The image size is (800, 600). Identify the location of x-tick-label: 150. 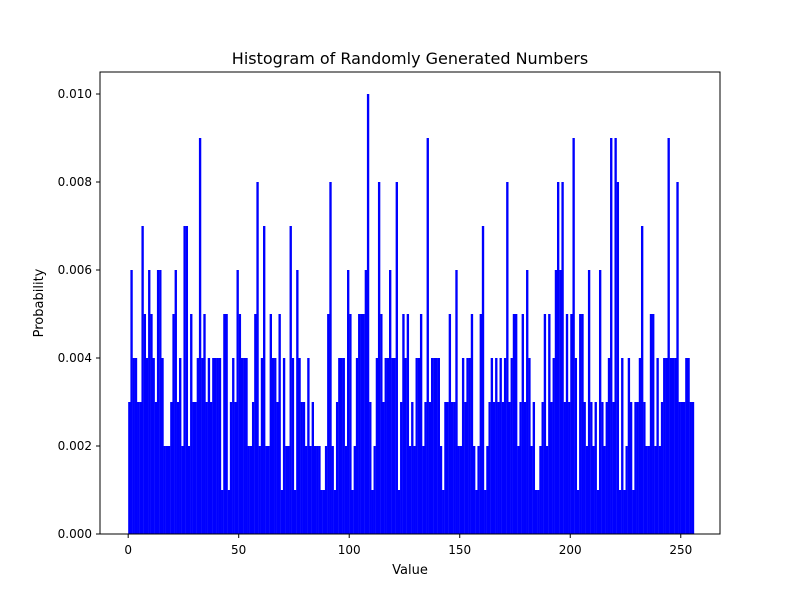
(459, 550).